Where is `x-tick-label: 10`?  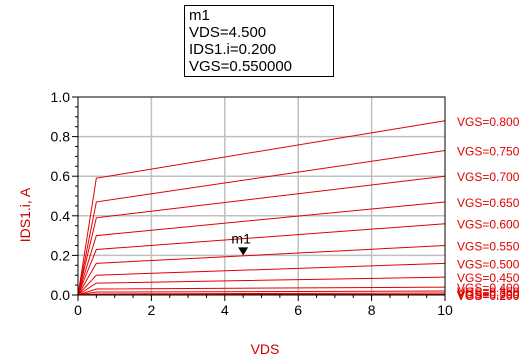
x-tick-label: 10 is located at coordinates (445, 310).